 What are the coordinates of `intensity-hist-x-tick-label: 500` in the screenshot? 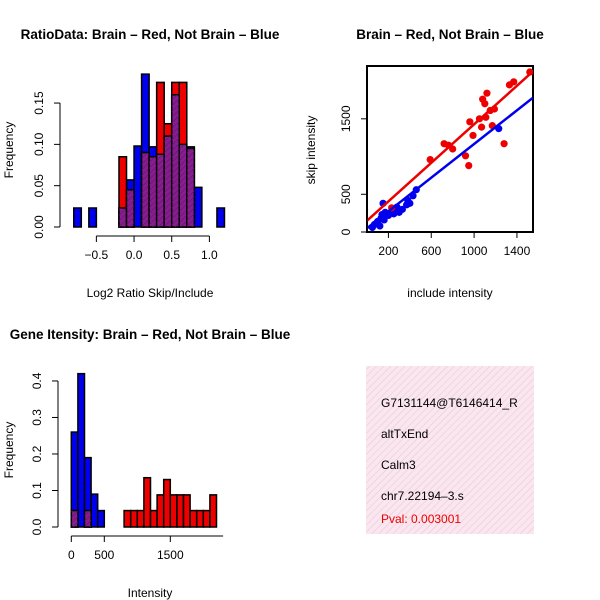 It's located at (104, 555).